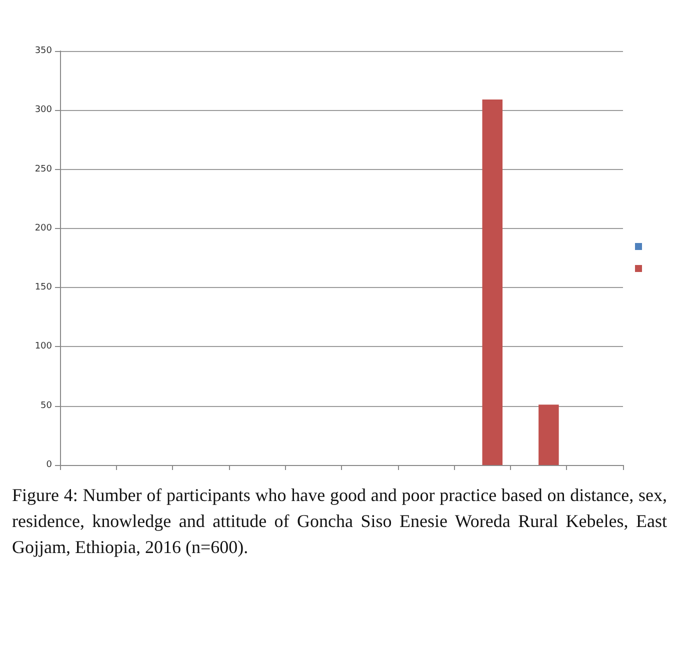 This screenshot has width=675, height=649. Describe the element at coordinates (43, 169) in the screenshot. I see `y-tick-label: 250` at that location.